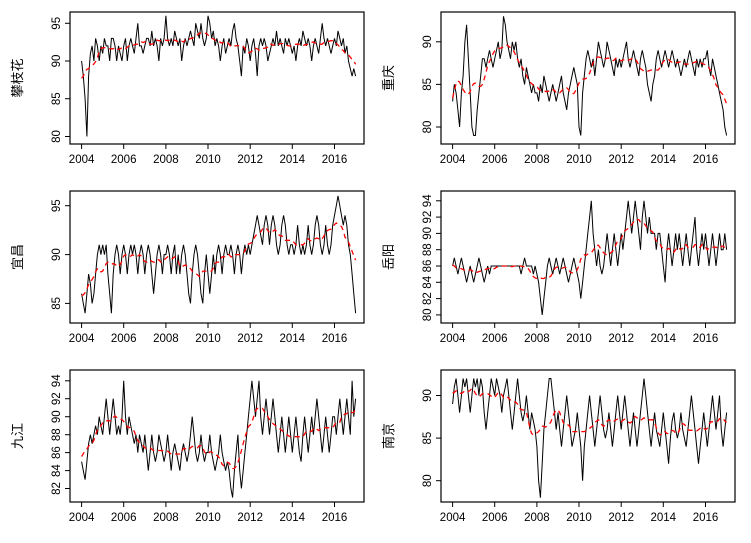 The height and width of the screenshot is (543, 751). What do you see at coordinates (388, 436) in the screenshot?
I see `y-axis-title: 南京` at bounding box center [388, 436].